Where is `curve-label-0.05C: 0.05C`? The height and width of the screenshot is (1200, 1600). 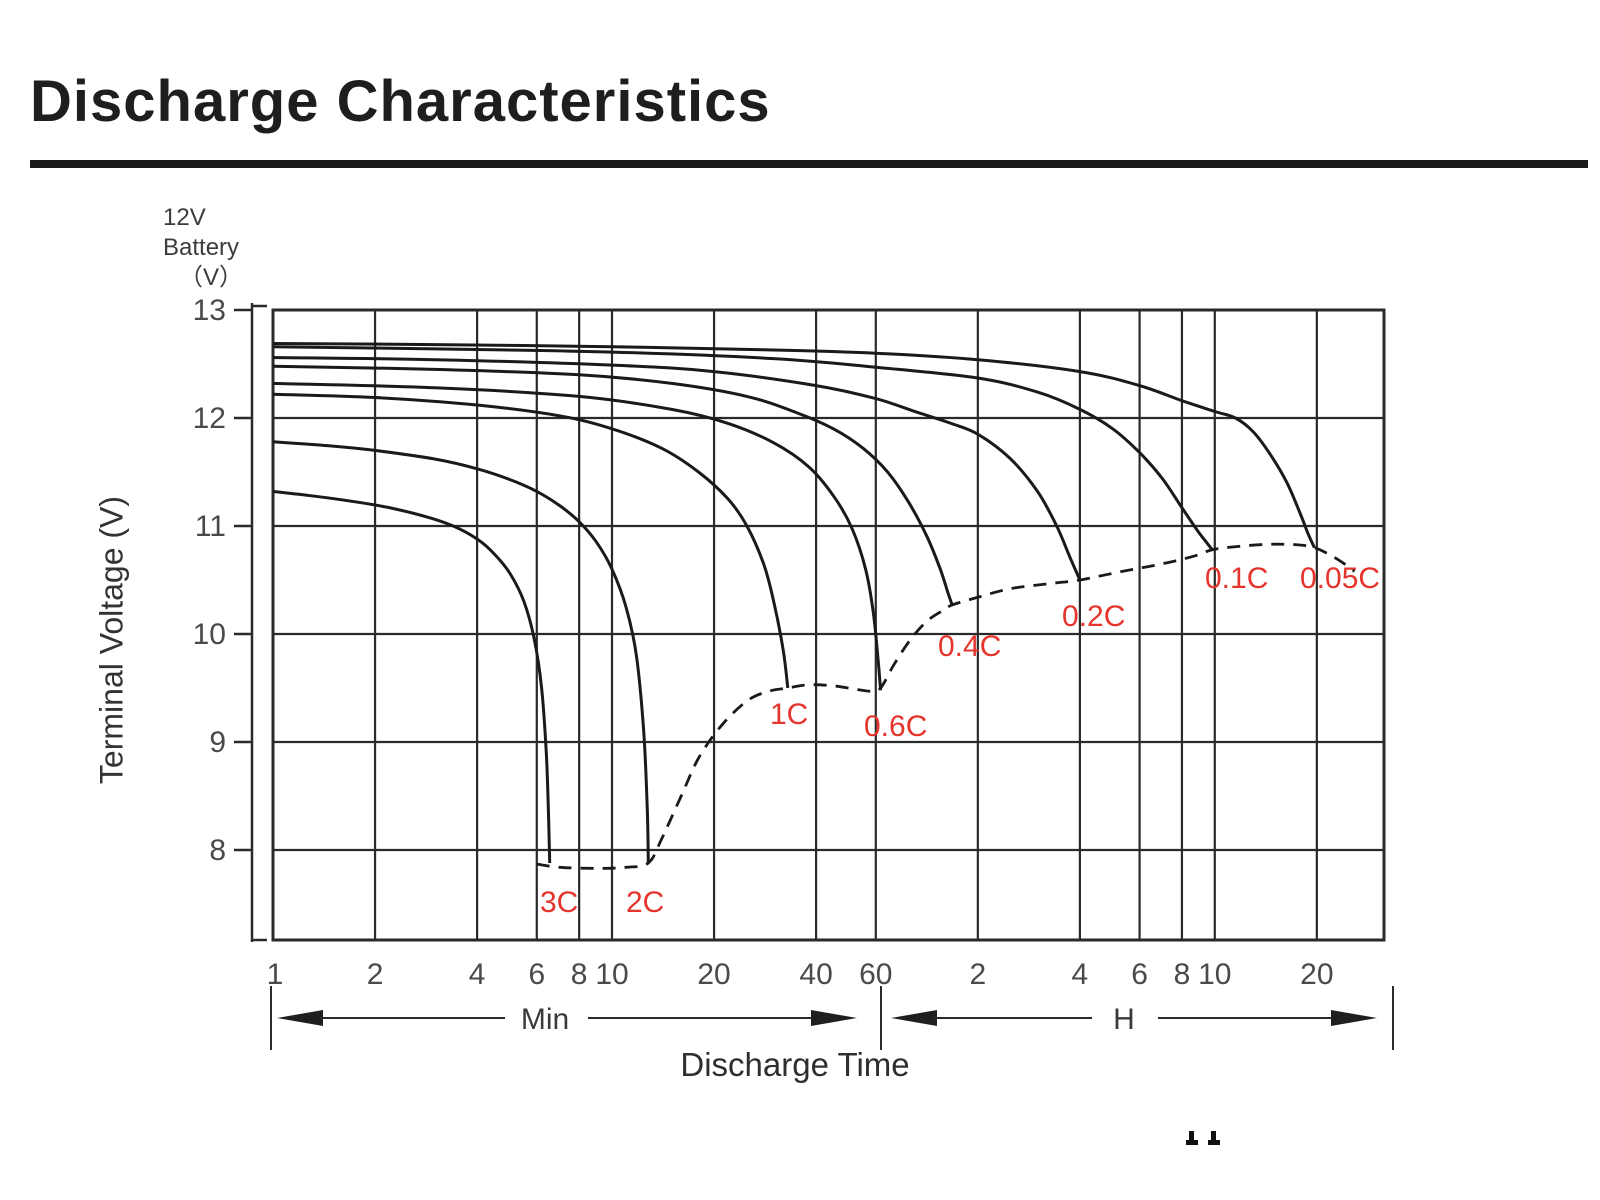
curve-label-0.05C: 0.05C is located at coordinates (1340, 578).